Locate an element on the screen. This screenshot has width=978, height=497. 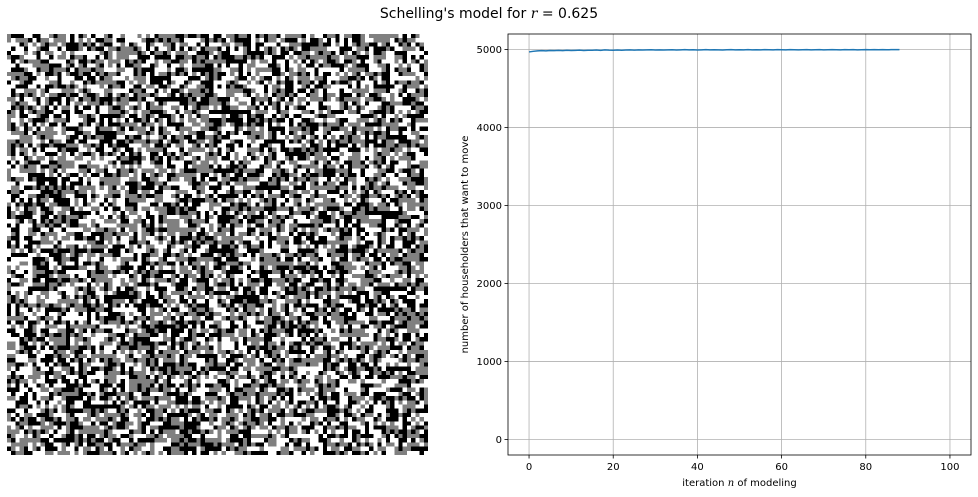
y-tick-label: 4000 is located at coordinates (489, 128).